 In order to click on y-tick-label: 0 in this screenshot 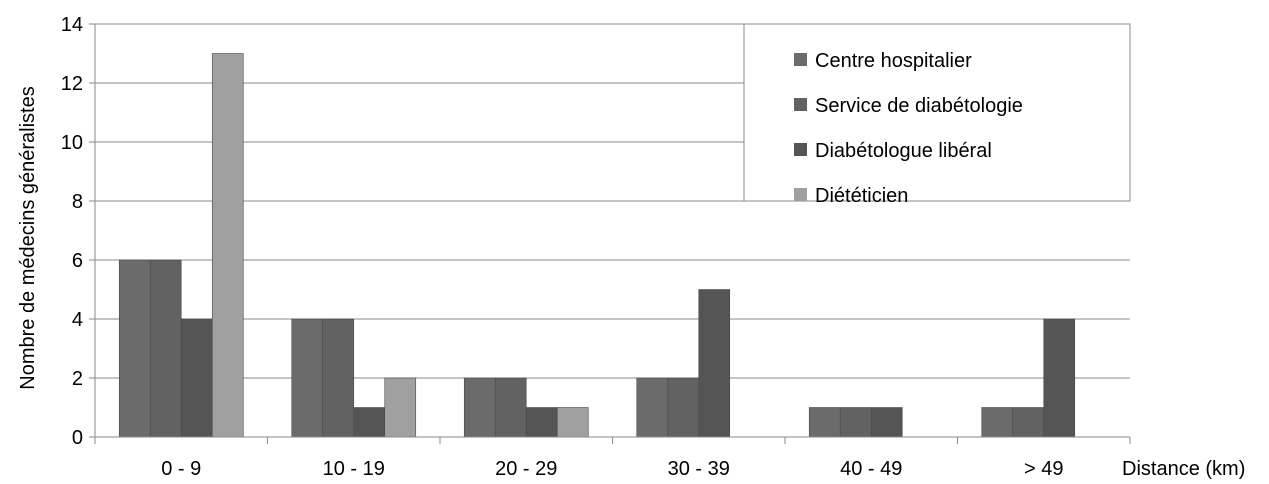, I will do `click(77, 438)`.